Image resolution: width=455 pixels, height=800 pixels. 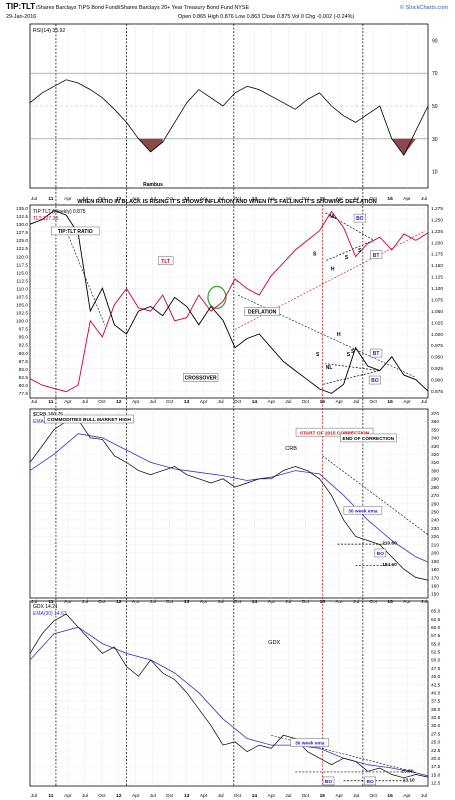 I want to click on annotation-label: 30 week ema, so click(x=310, y=744).